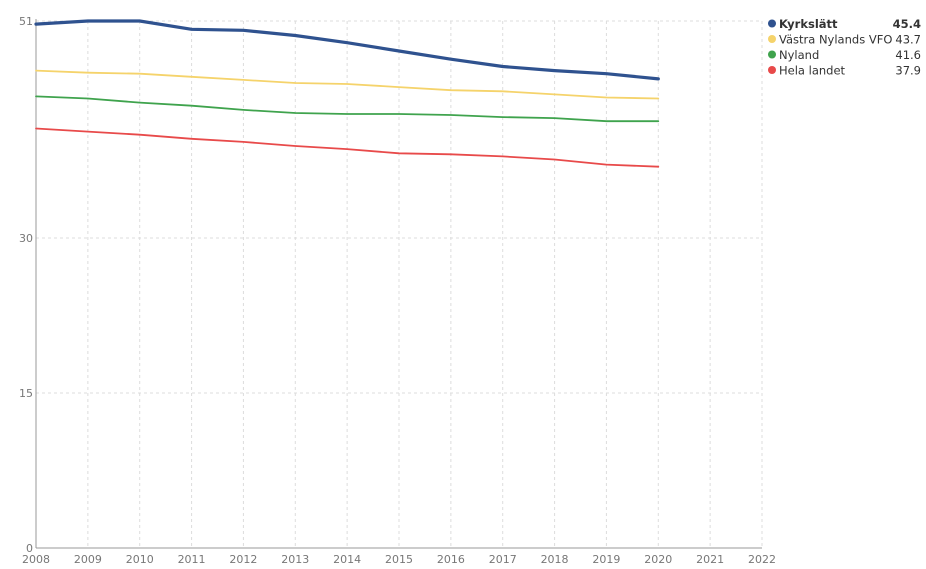  Describe the element at coordinates (606, 559) in the screenshot. I see `x-tick-label: 2019` at that location.